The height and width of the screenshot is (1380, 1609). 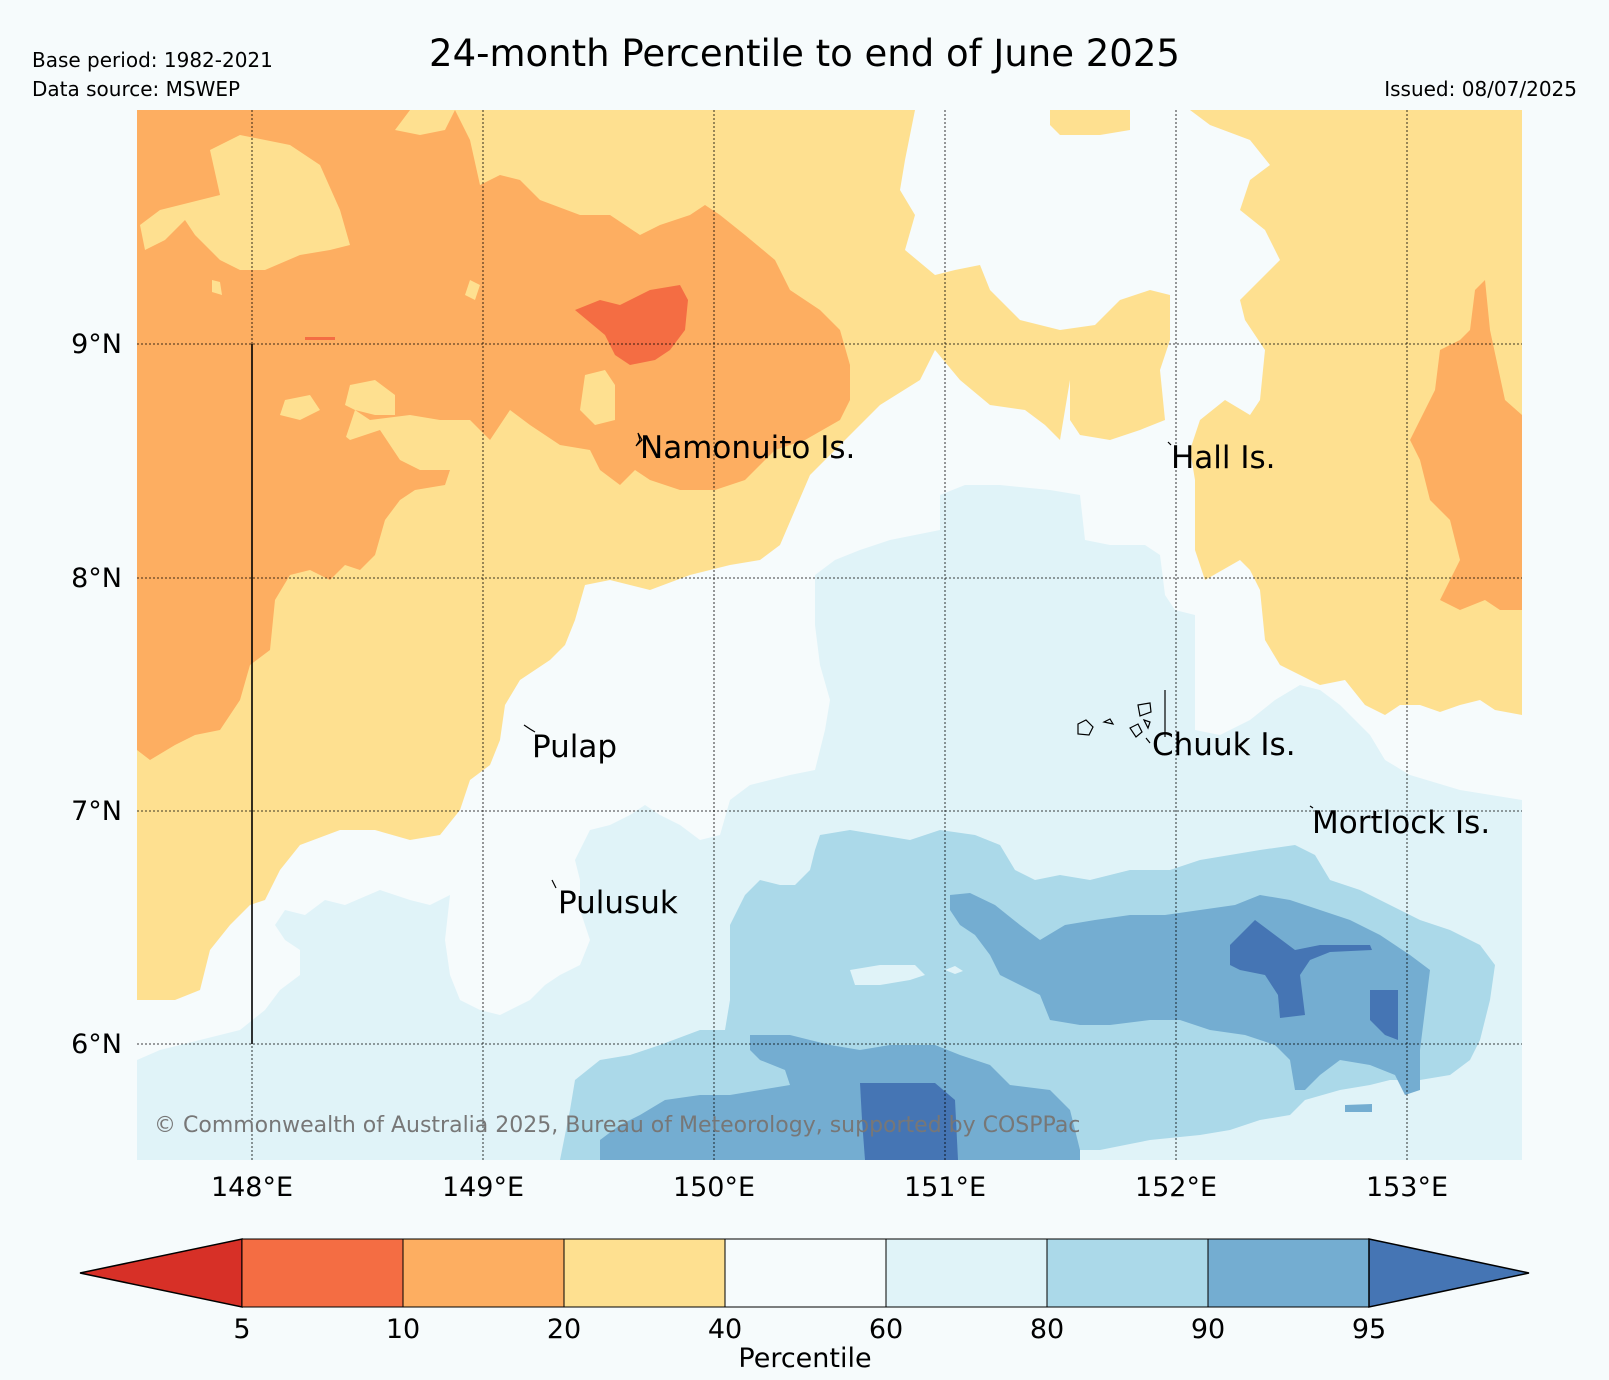 I want to click on region-20-40-hole-small2, so click(x=217, y=287).